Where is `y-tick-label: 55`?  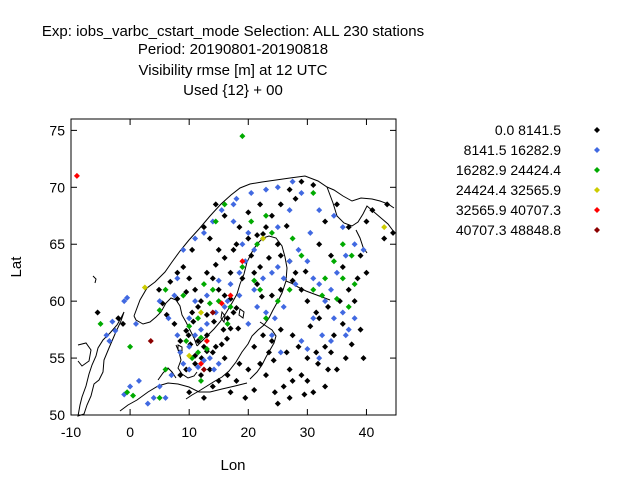
y-tick-label: 55 is located at coordinates (57, 358).